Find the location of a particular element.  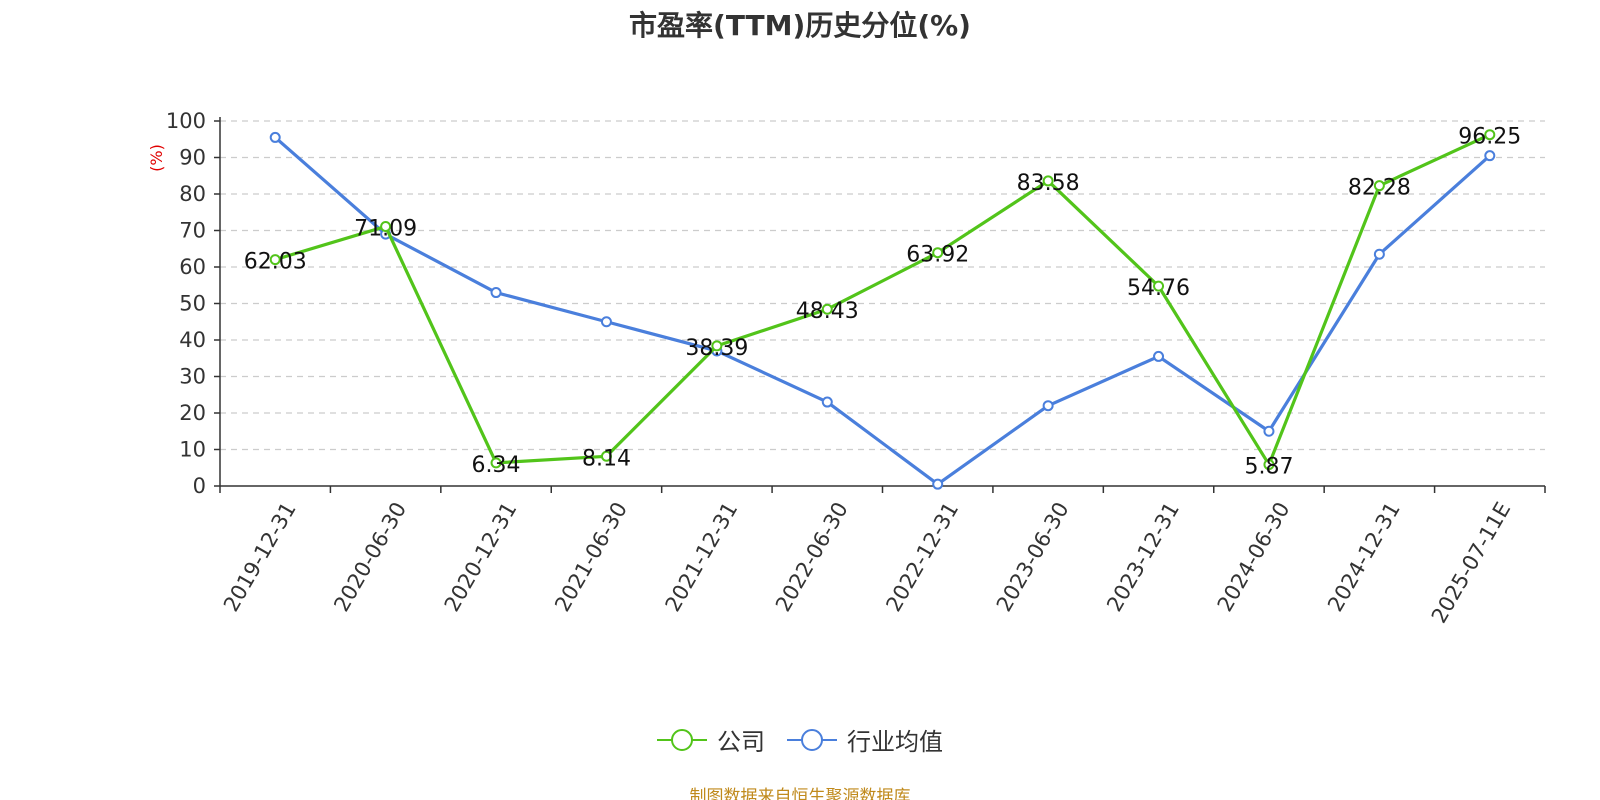

y-tick-label: 30 is located at coordinates (192, 377).